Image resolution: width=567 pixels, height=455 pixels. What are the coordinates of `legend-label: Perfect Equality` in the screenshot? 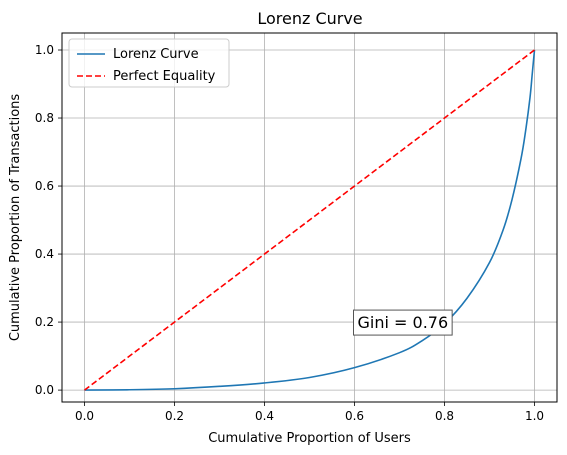 It's located at (164, 76).